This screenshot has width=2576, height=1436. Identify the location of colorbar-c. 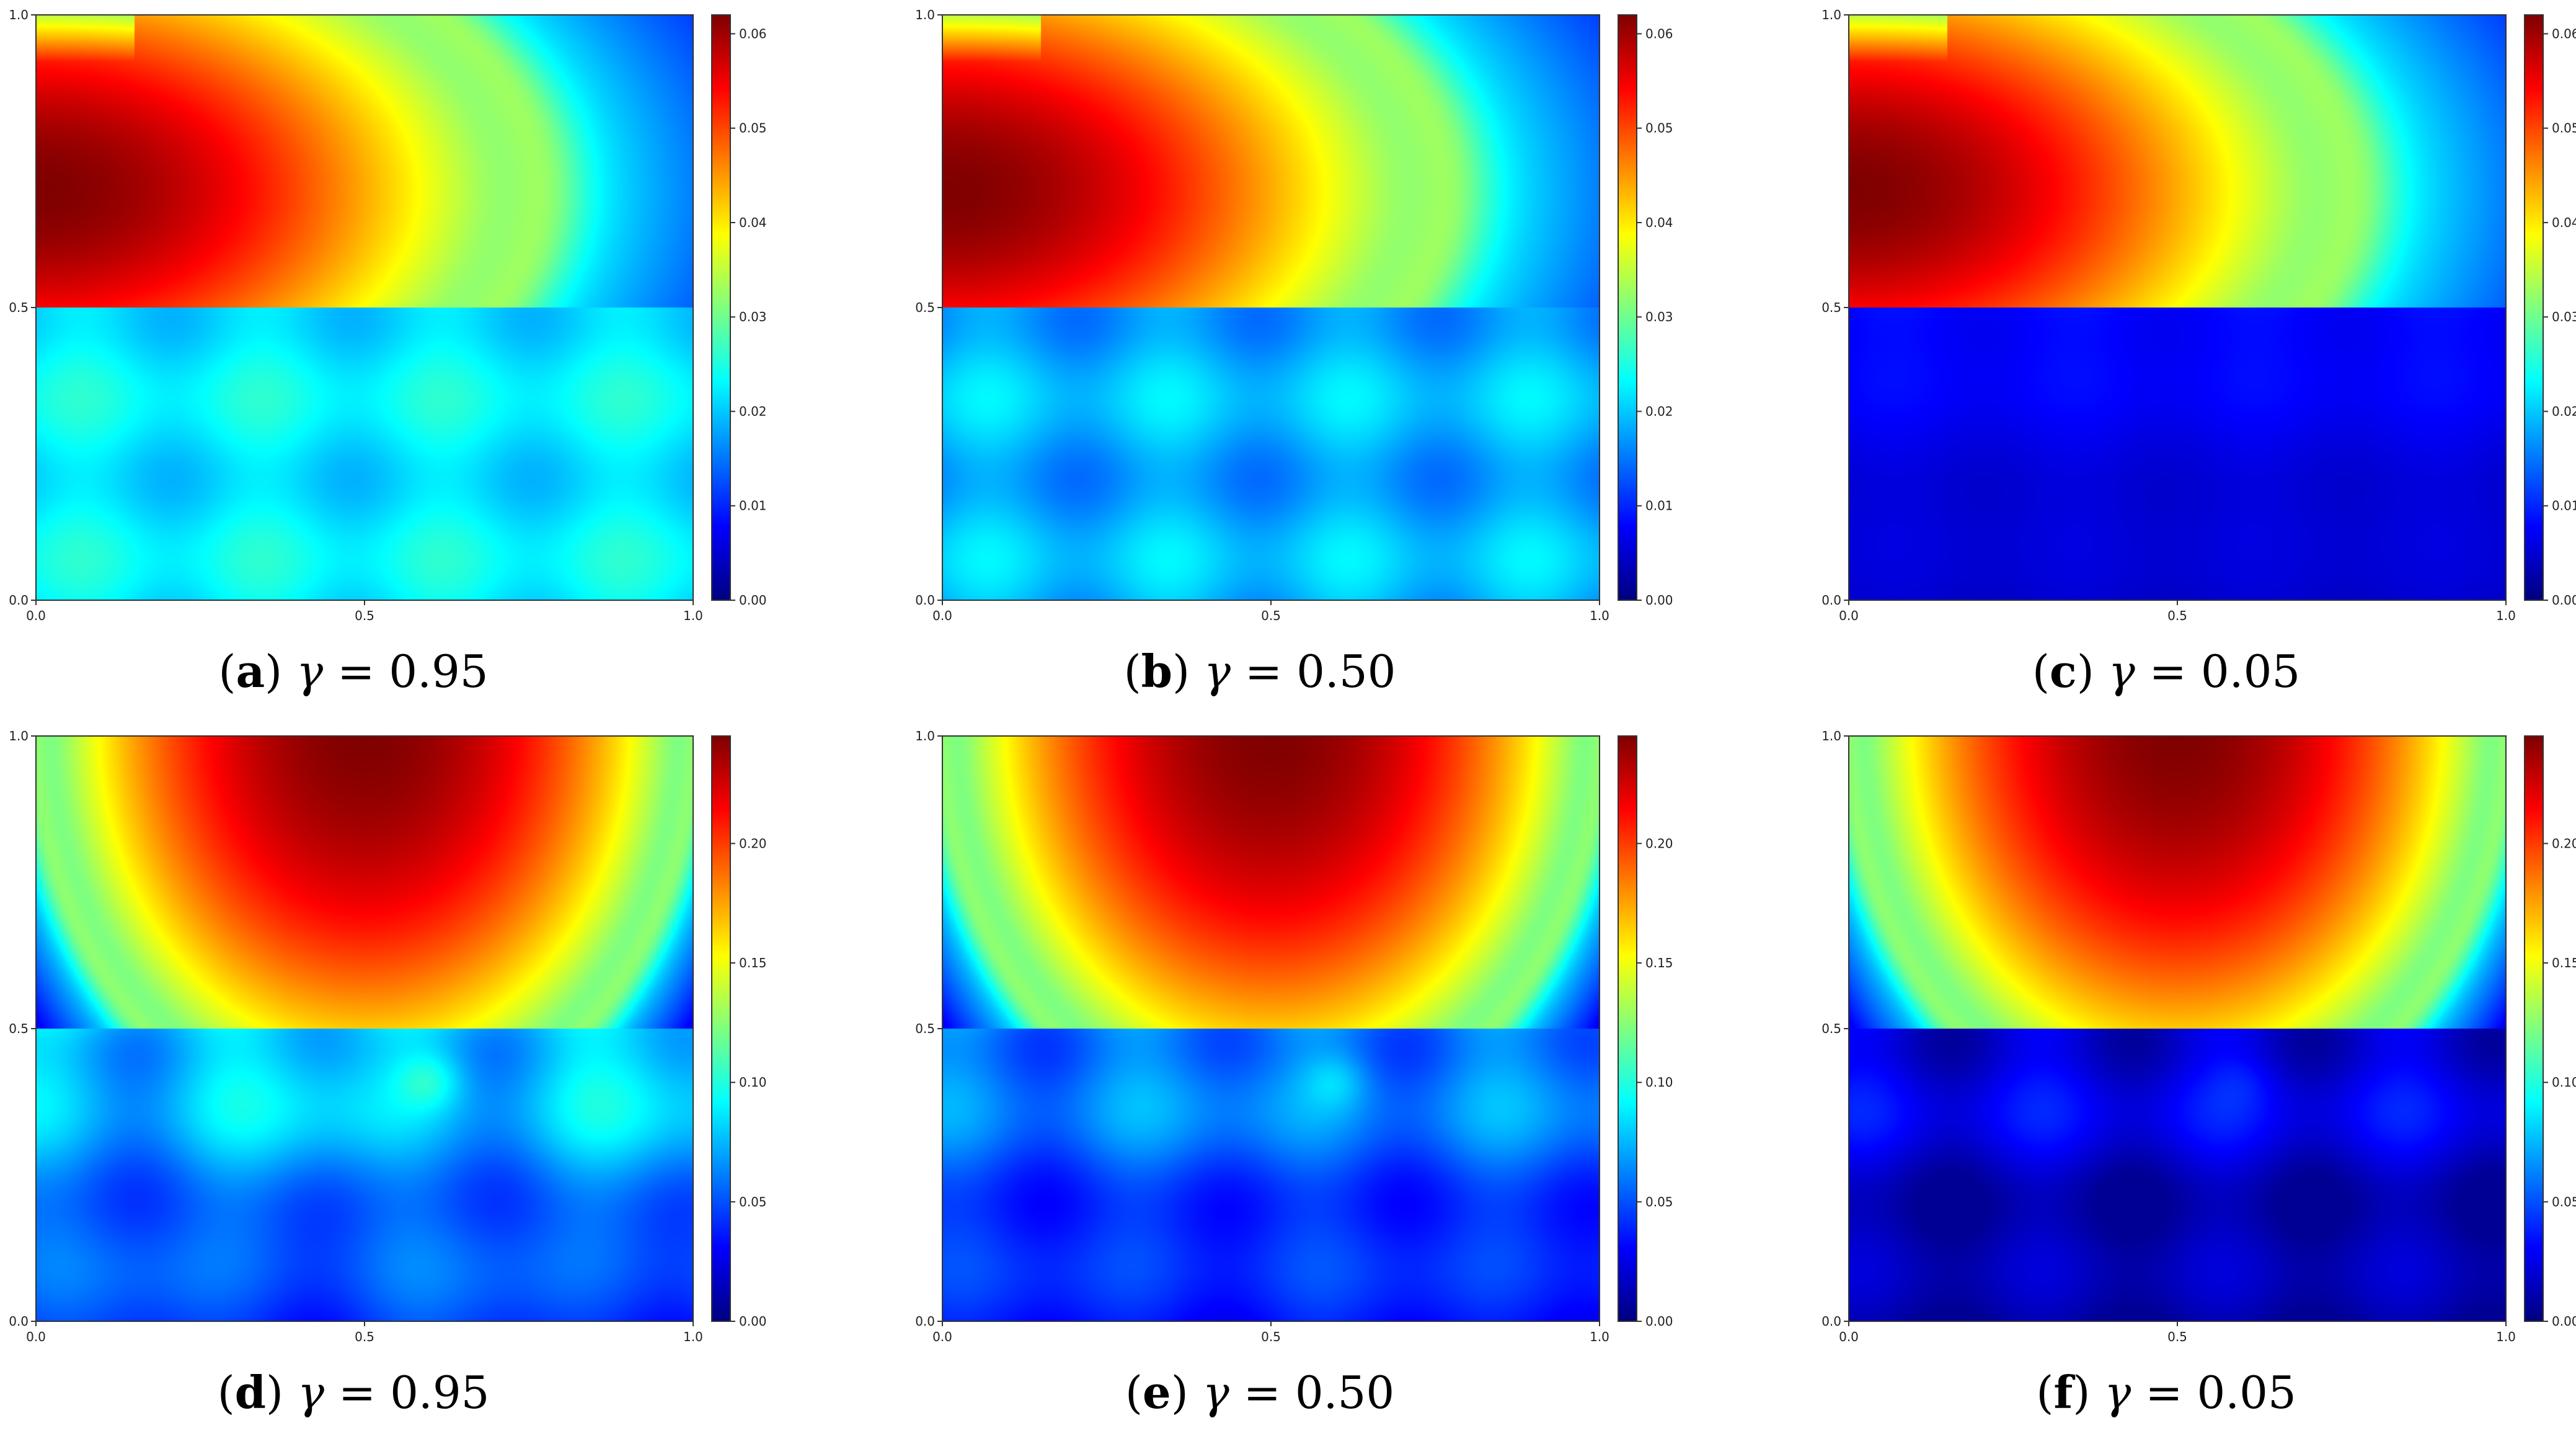
(2534, 307).